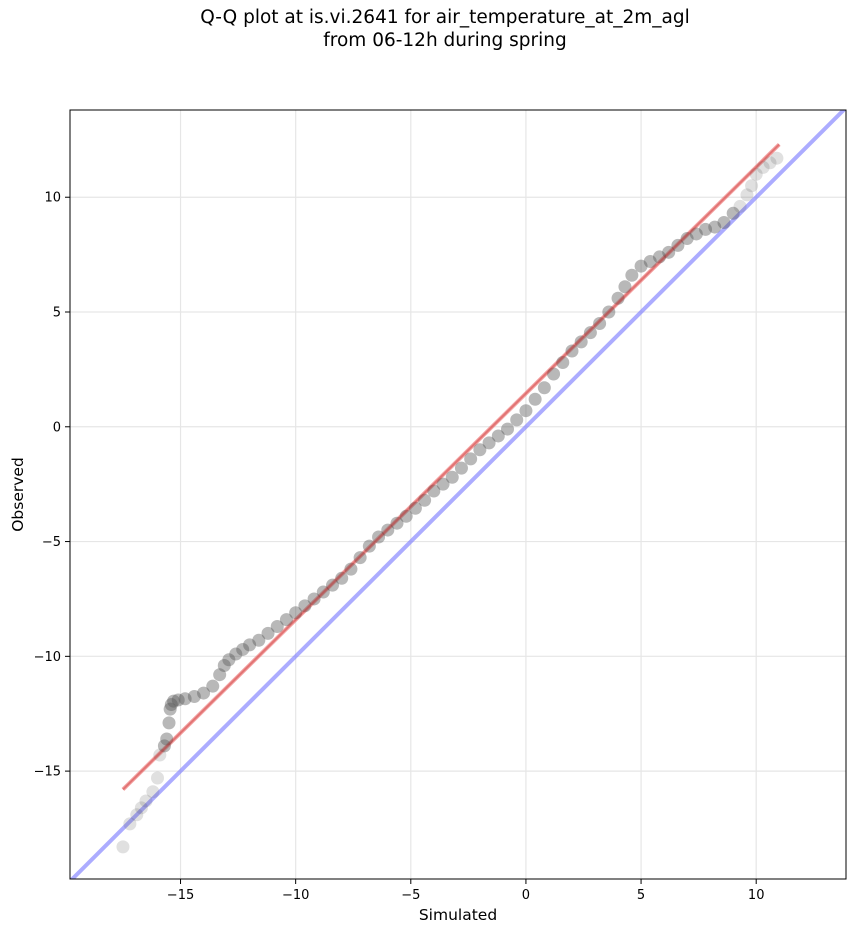 The image size is (854, 934). I want to click on x-tick-label: 5, so click(641, 895).